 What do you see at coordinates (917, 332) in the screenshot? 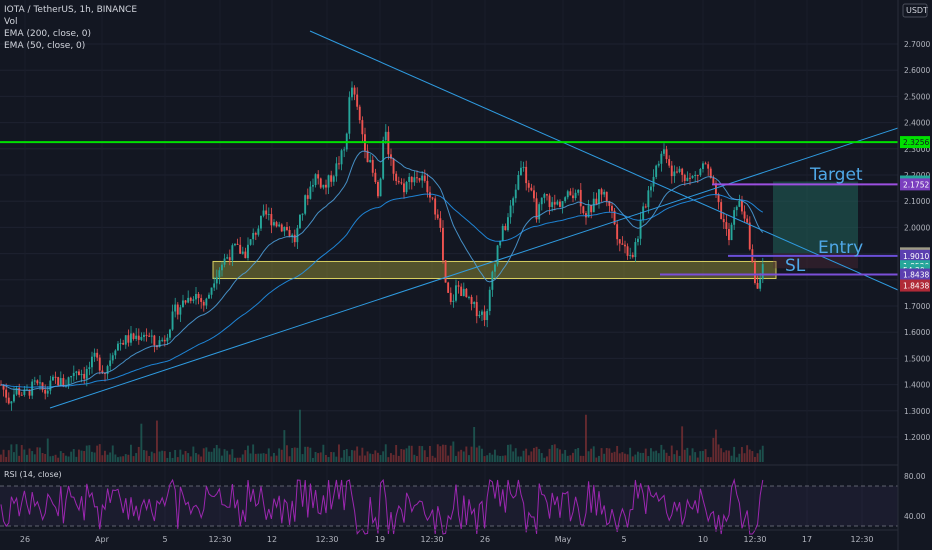
I see `price-tick: 1.6000` at bounding box center [917, 332].